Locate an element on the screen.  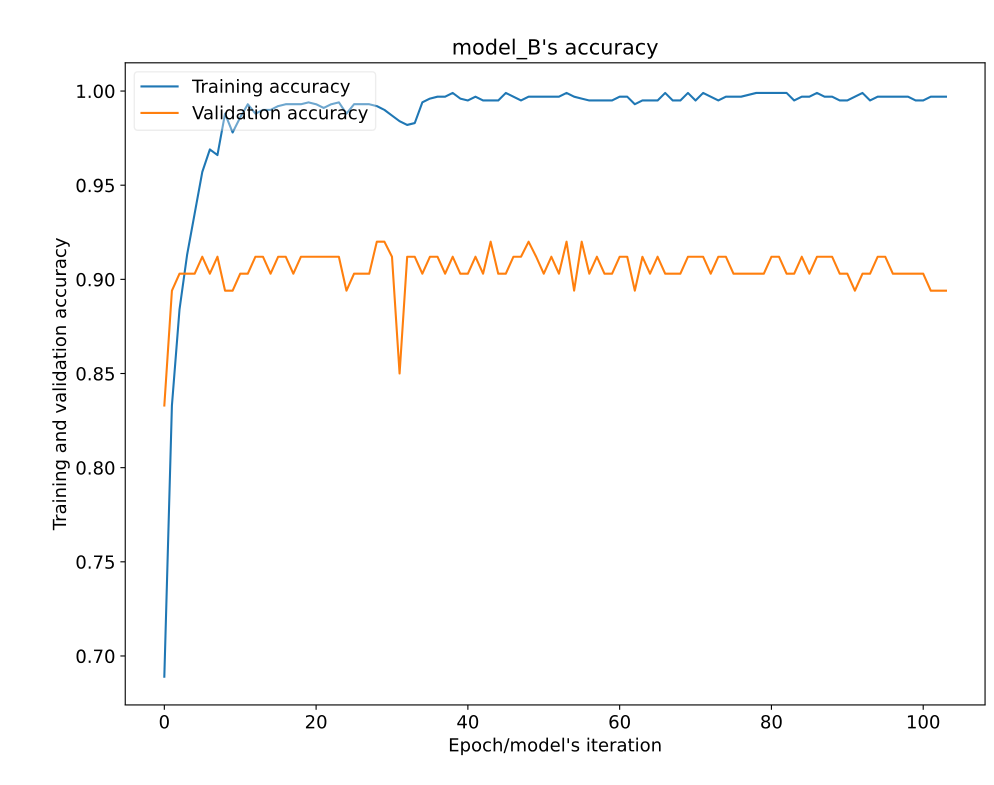
y-axis-title: Training and validation accuracy is located at coordinates (61, 384).